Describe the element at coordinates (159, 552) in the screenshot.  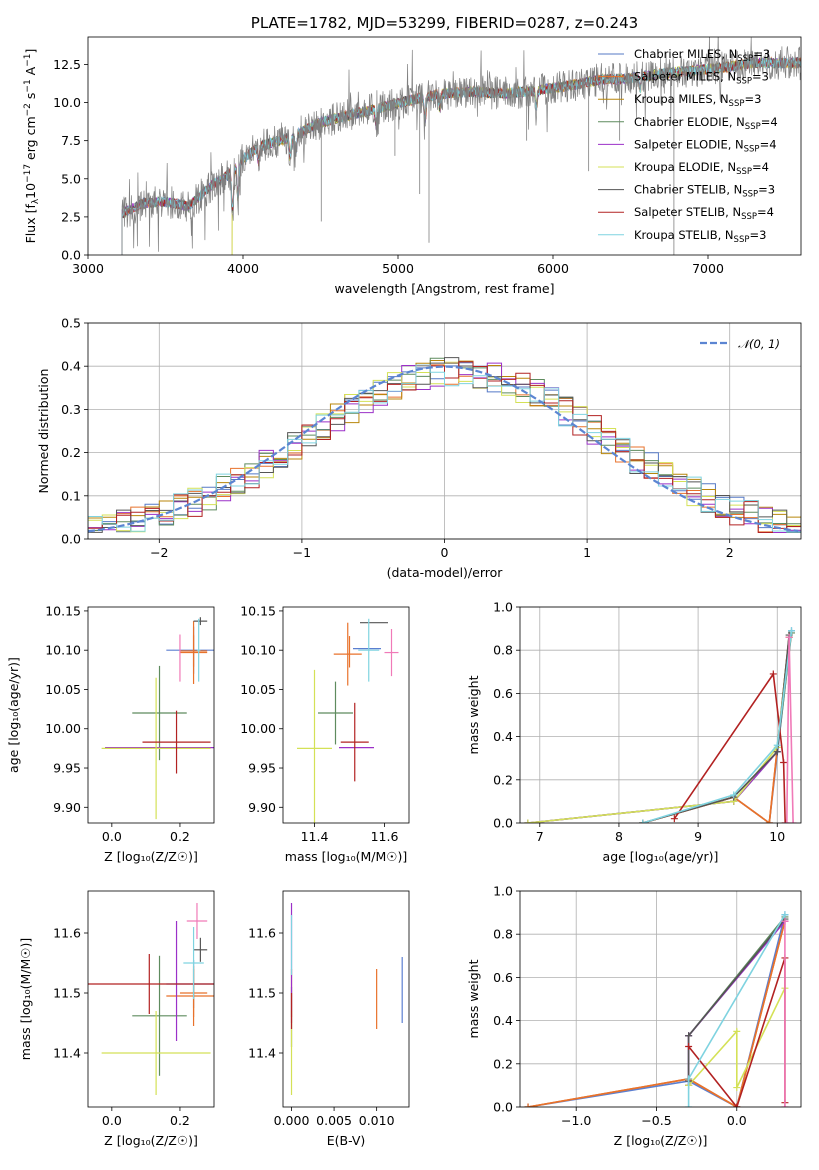
I see `x-tick-label: −2` at that location.